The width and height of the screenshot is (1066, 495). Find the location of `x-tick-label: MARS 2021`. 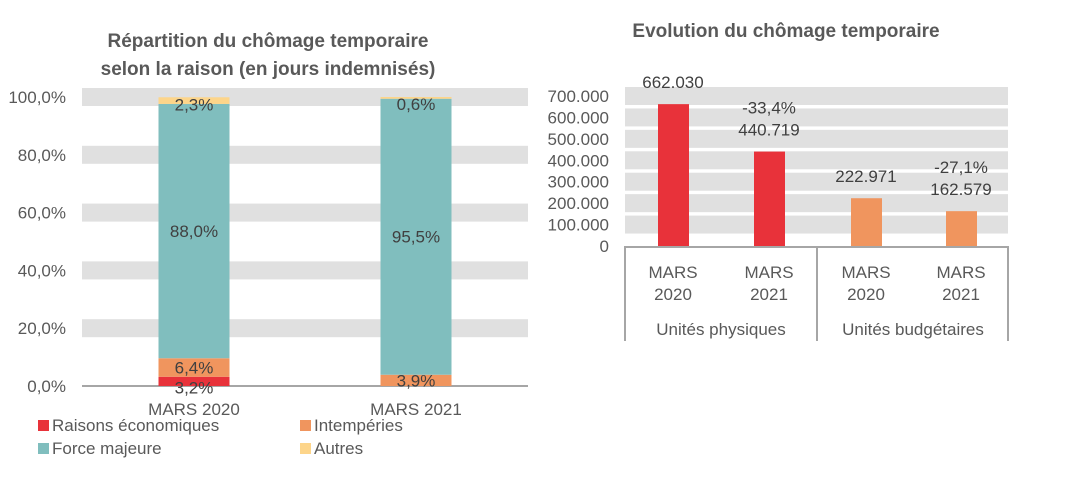

x-tick-label: MARS 2021 is located at coordinates (416, 409).